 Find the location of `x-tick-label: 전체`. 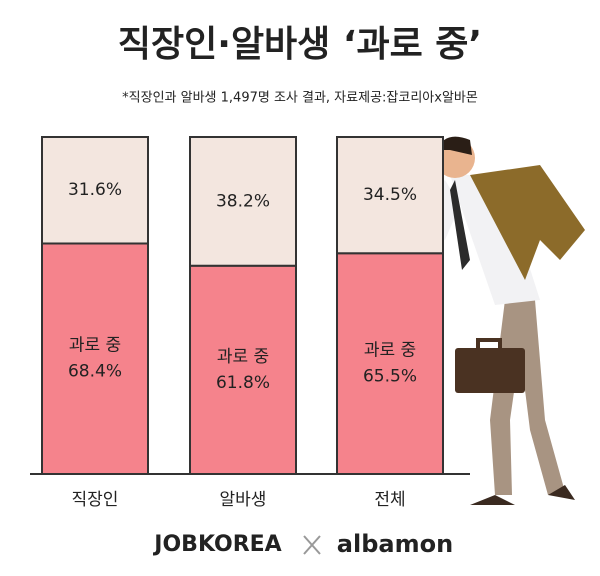

x-tick-label: 전체 is located at coordinates (389, 500).